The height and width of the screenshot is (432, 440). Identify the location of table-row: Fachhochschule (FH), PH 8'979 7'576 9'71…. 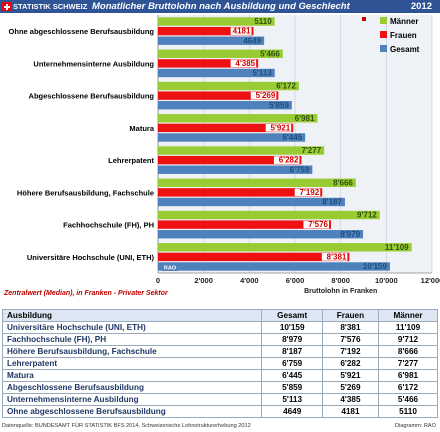
(219, 339).